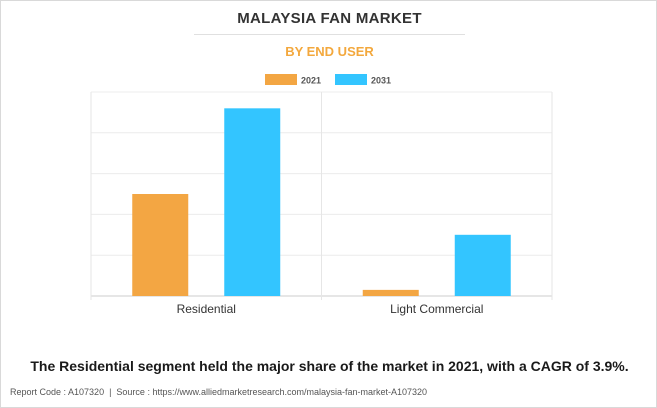  Describe the element at coordinates (206, 309) in the screenshot. I see `x-tick-label: Residential` at that location.